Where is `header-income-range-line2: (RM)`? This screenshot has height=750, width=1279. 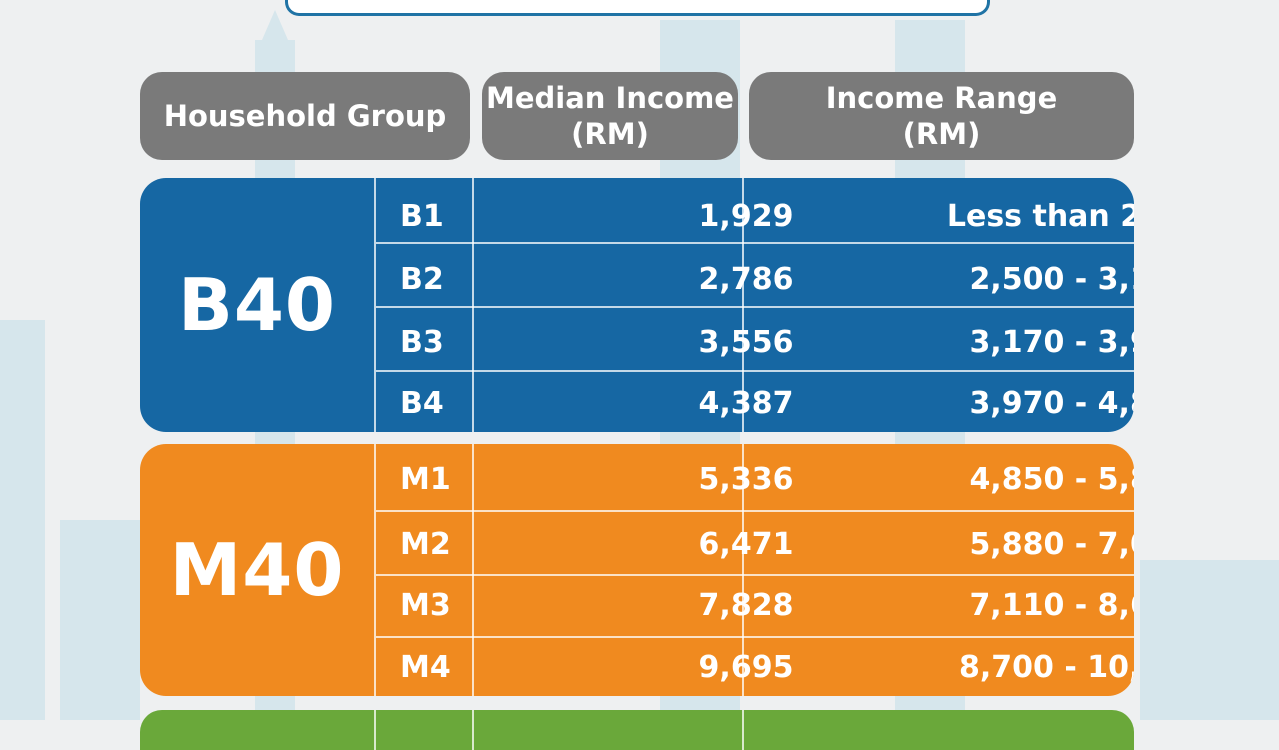 header-income-range-line2: (RM) is located at coordinates (941, 134).